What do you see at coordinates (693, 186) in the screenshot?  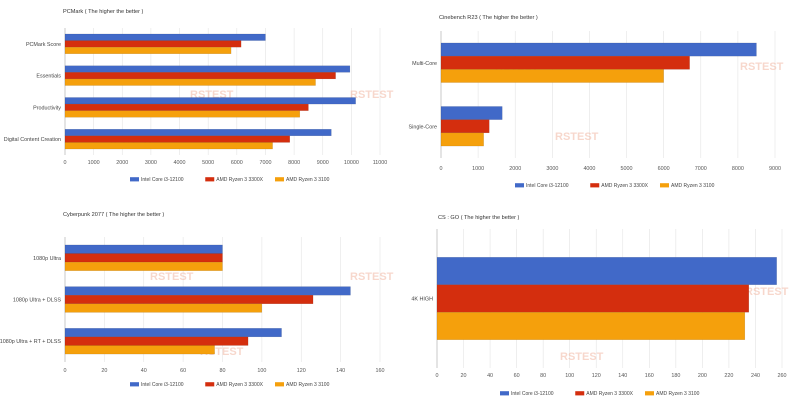 I see `cinebench-legend-label: AMD Ryzen 3 3100` at bounding box center [693, 186].